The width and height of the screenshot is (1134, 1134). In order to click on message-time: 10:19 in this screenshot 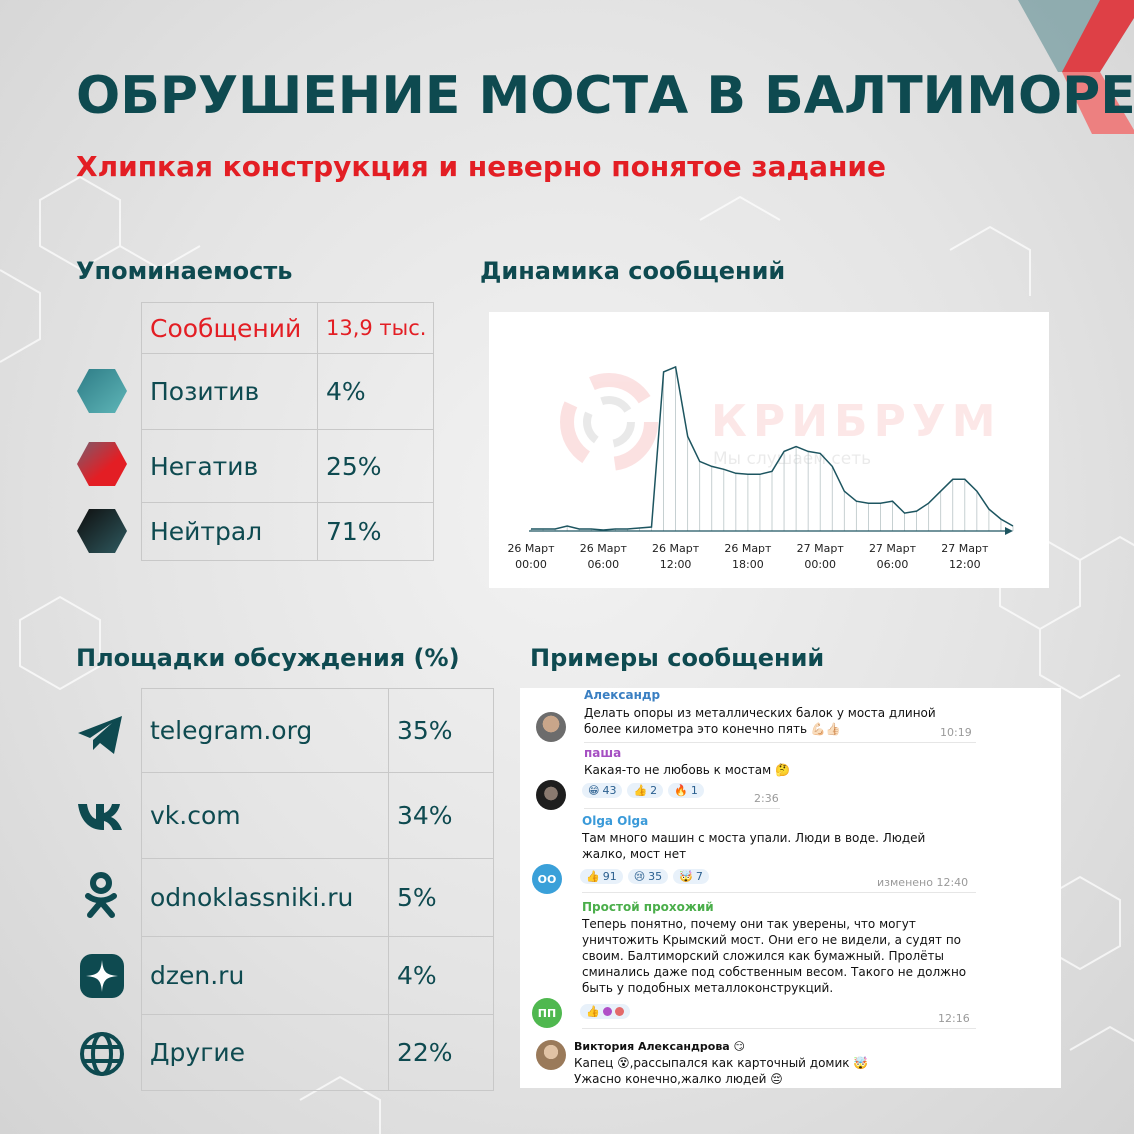, I will do `click(956, 732)`.